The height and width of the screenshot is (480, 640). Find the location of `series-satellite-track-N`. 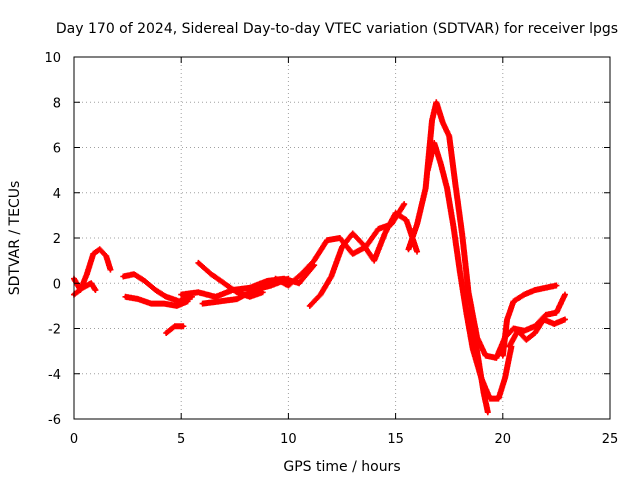

series-satellite-track-N is located at coordinates (529, 320).